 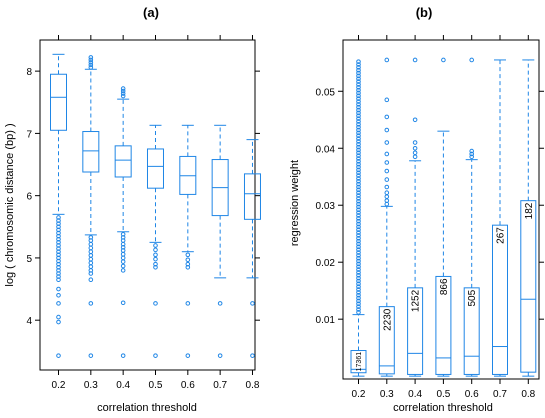 What do you see at coordinates (443, 408) in the screenshot?
I see `panel-b-xlabel: correlation threshold` at bounding box center [443, 408].